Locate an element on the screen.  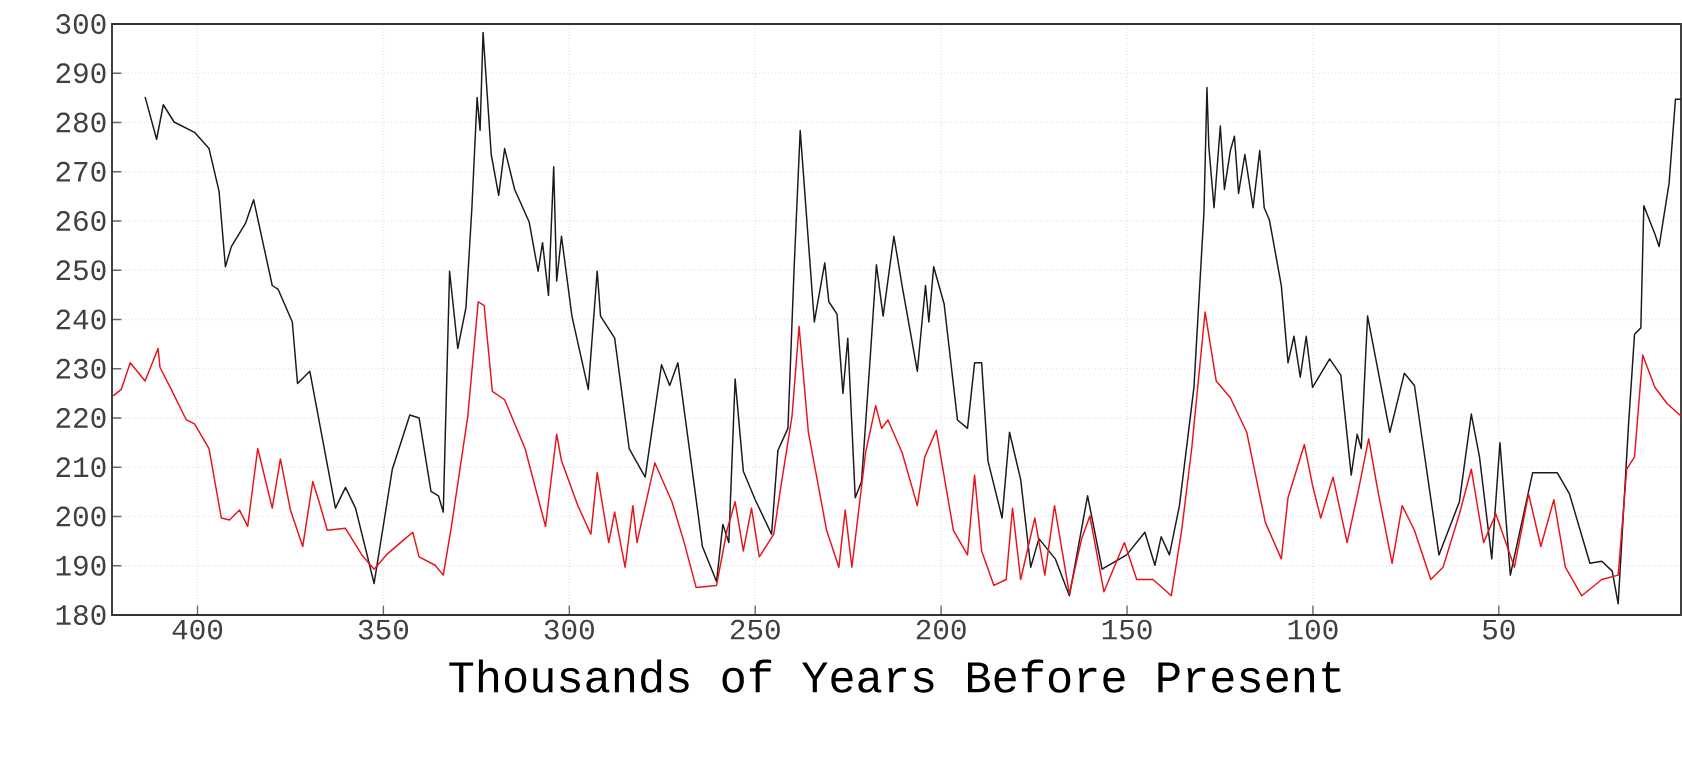
y-tick-label: 280 is located at coordinates (81, 122).